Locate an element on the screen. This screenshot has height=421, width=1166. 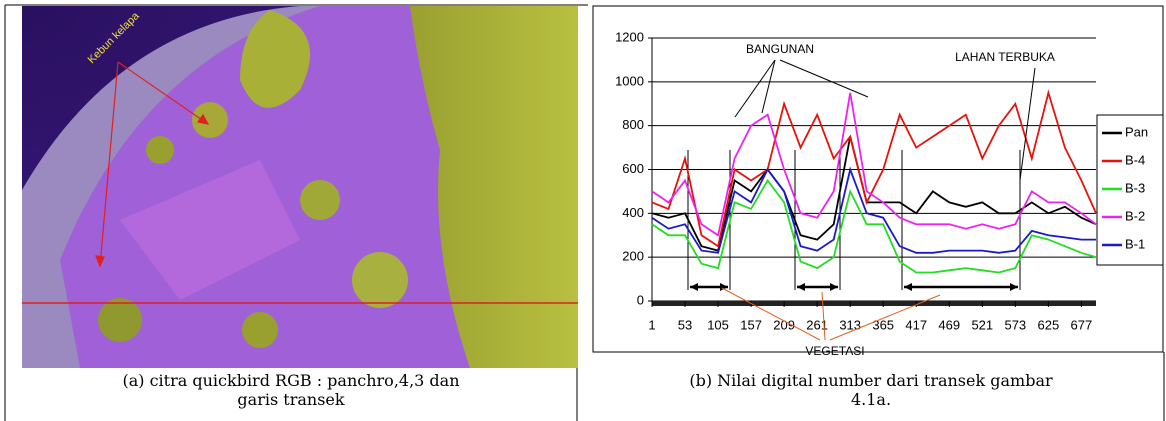
x-tick-band is located at coordinates (874, 303).